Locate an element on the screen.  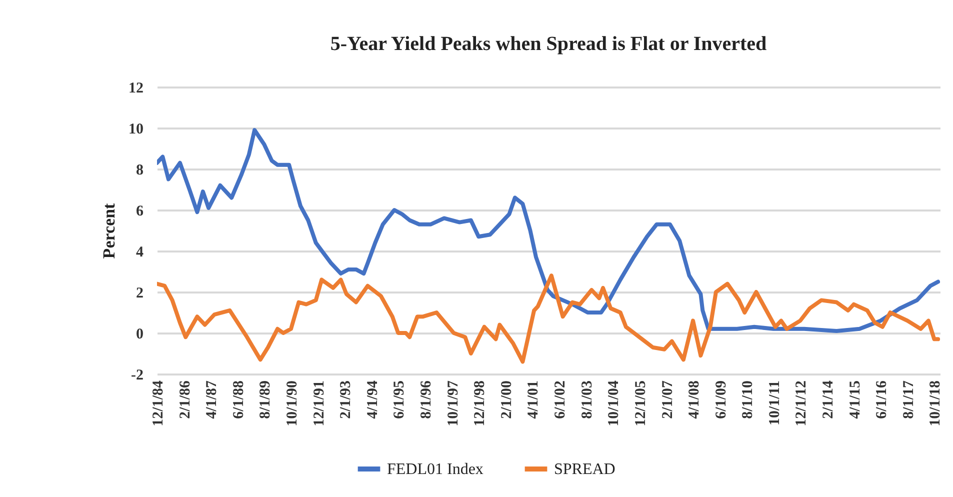
legend-label: SPREAD is located at coordinates (585, 469).